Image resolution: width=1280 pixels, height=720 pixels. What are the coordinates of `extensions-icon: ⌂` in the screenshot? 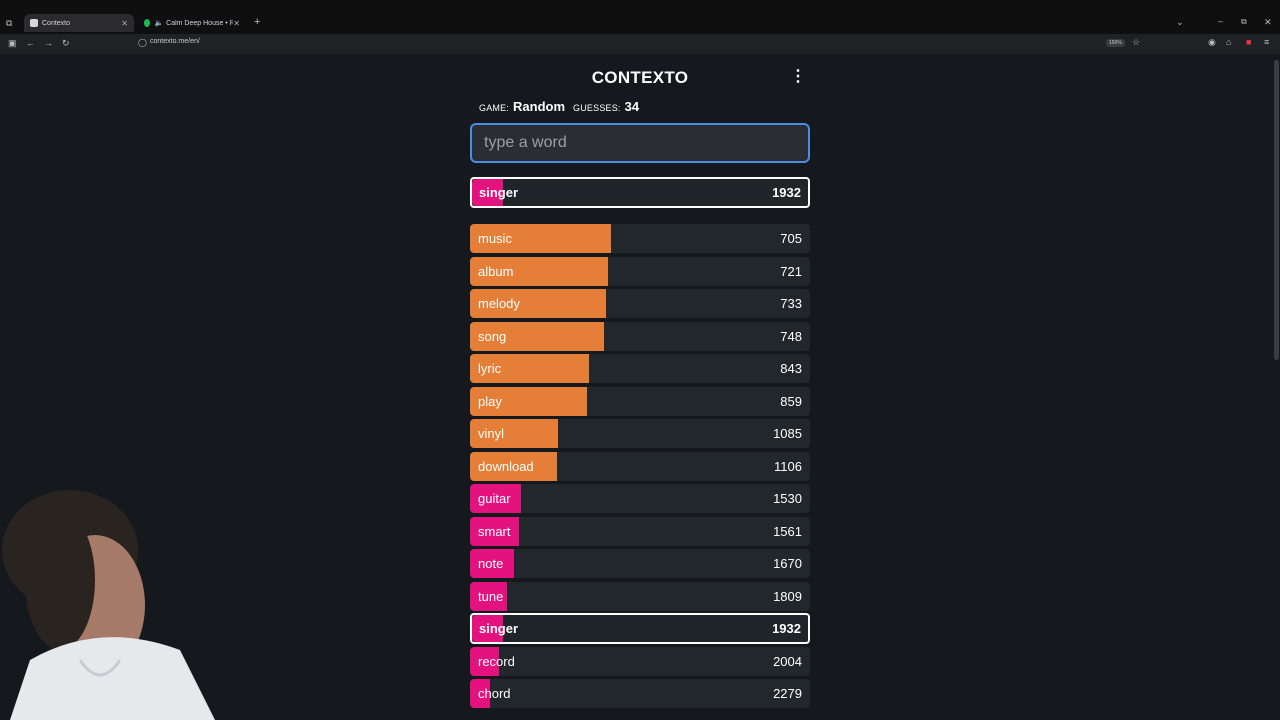 It's located at (1229, 42).